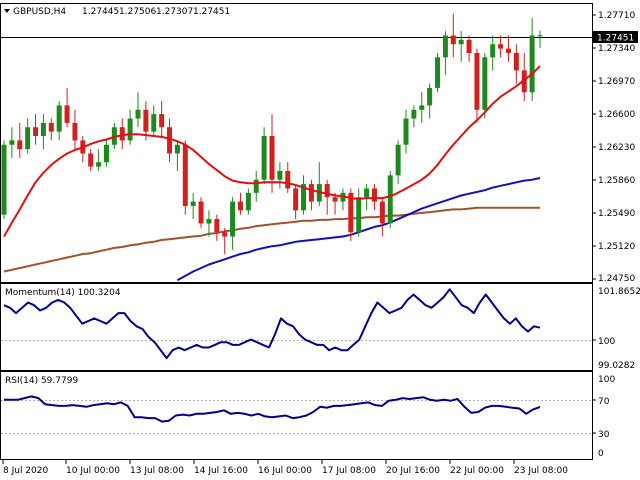 The image size is (640, 480). I want to click on rsi-y-tick: 100, so click(606, 380).